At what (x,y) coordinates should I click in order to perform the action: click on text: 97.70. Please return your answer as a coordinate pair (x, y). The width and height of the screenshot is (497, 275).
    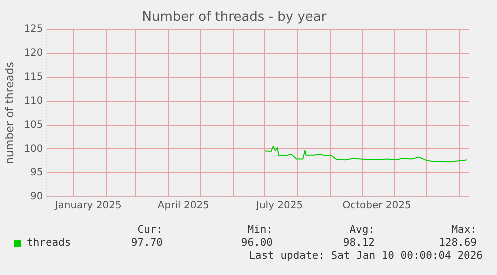
    Looking at the image, I should click on (147, 243).